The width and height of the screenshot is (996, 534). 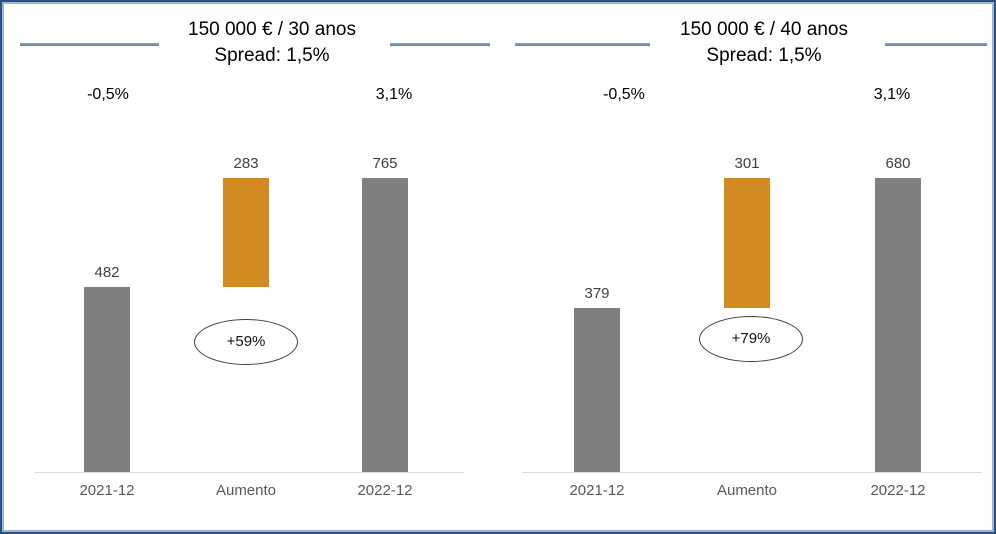 What do you see at coordinates (107, 272) in the screenshot?
I see `value-label: 482` at bounding box center [107, 272].